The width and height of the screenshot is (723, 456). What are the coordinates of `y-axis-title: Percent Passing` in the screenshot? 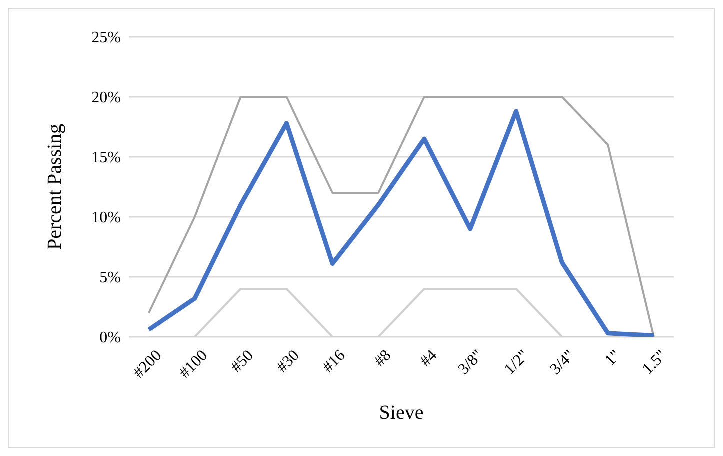 It's located at (55, 187).